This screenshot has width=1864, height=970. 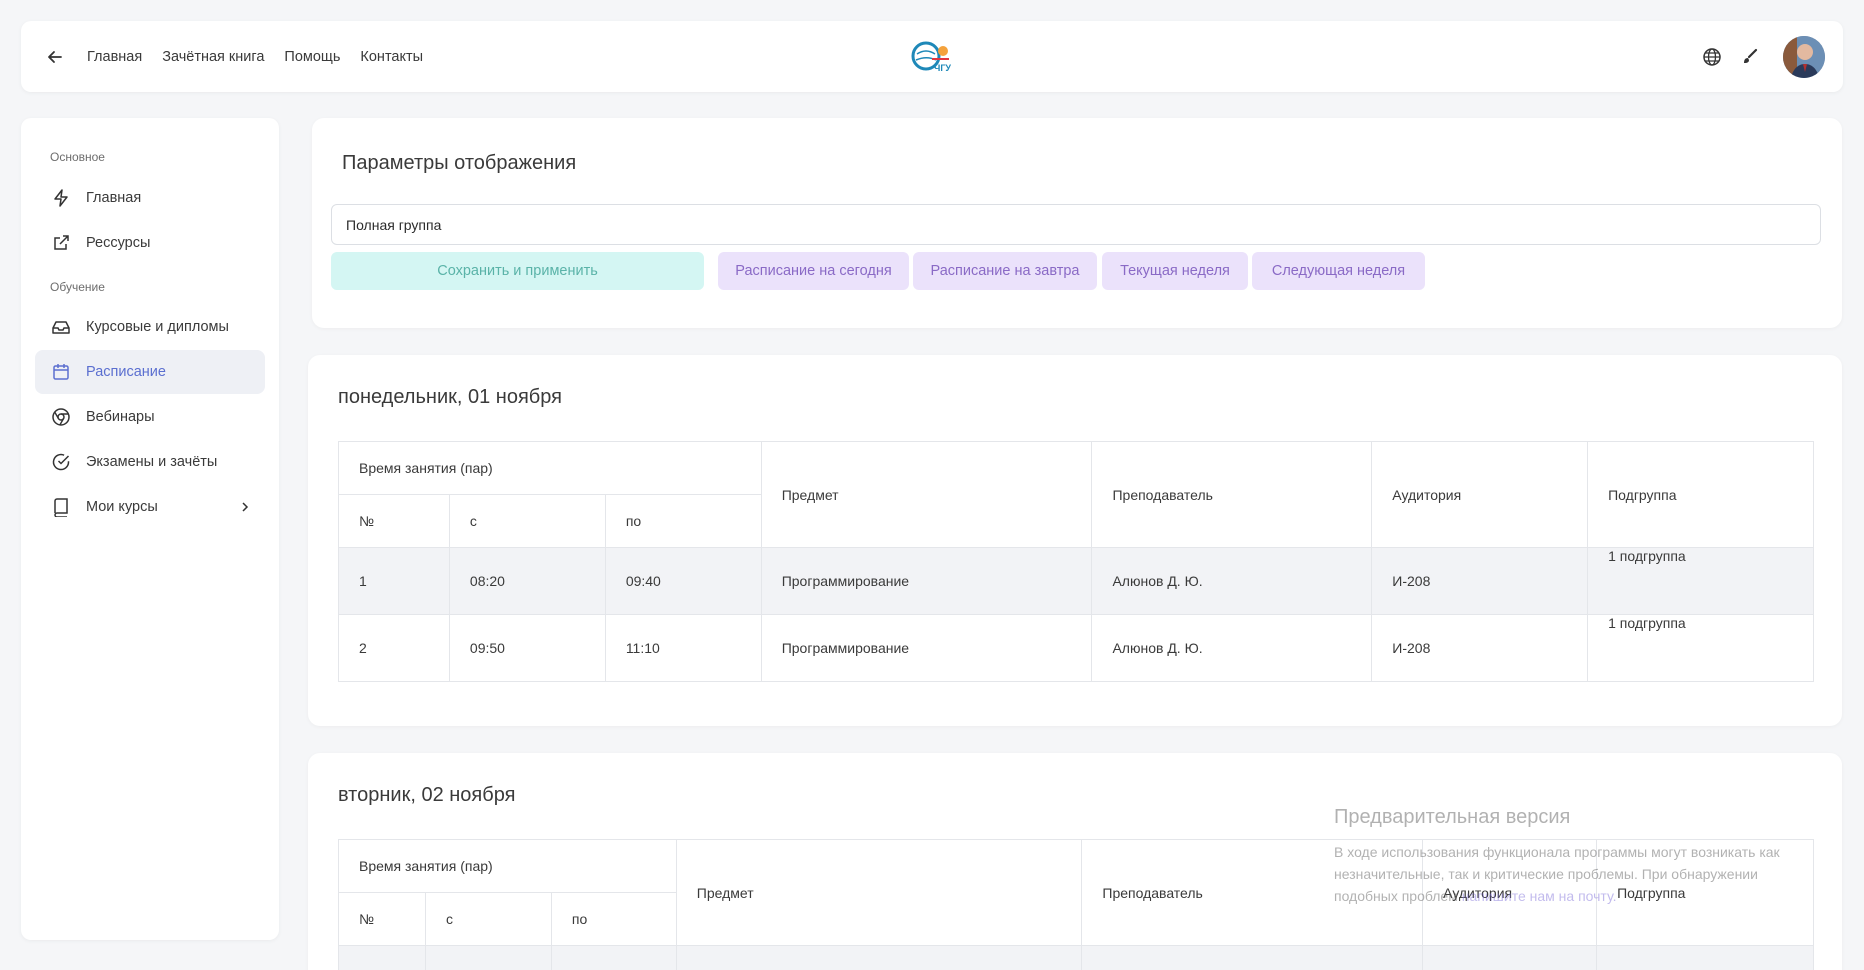 I want to click on sidebar-item-label: Экзамены и зачёты, so click(x=152, y=462).